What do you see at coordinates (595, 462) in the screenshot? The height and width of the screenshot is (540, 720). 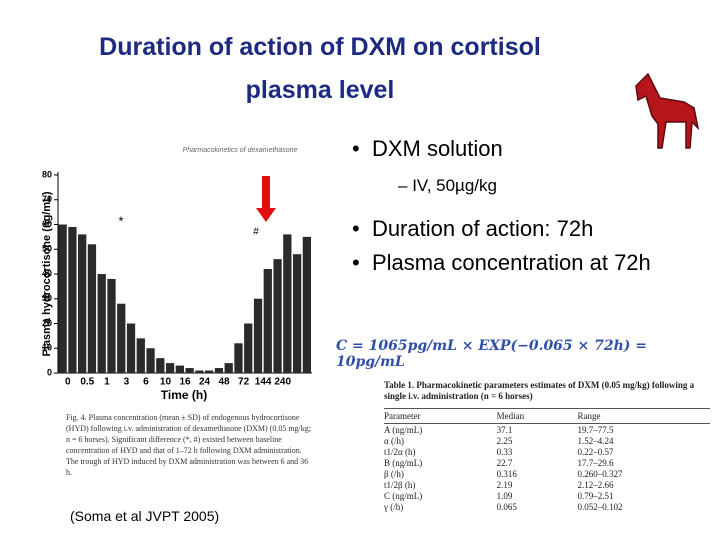 I see `cell: 17.7–29.6` at bounding box center [595, 462].